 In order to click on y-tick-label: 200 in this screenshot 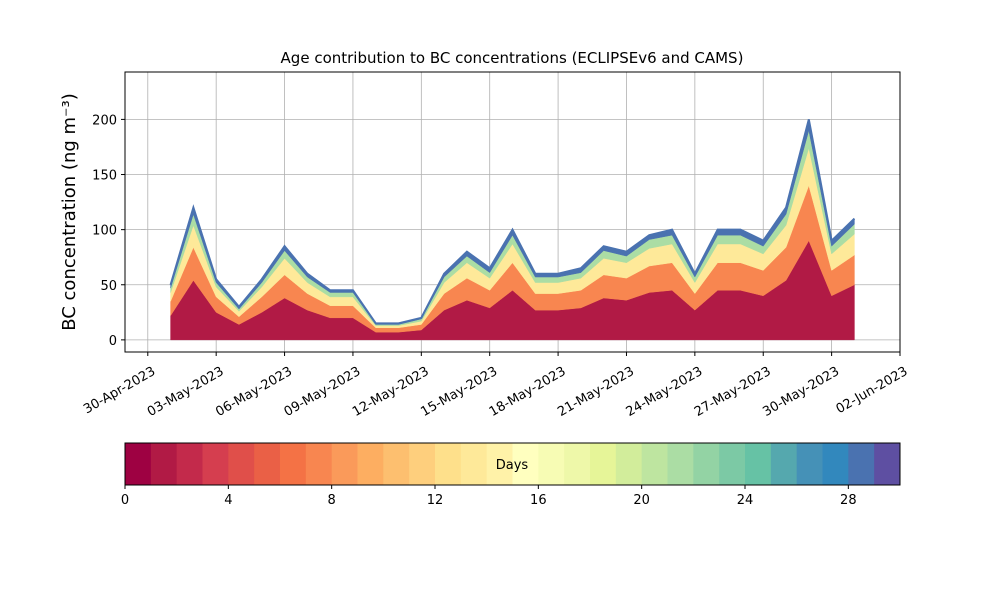, I will do `click(104, 120)`.